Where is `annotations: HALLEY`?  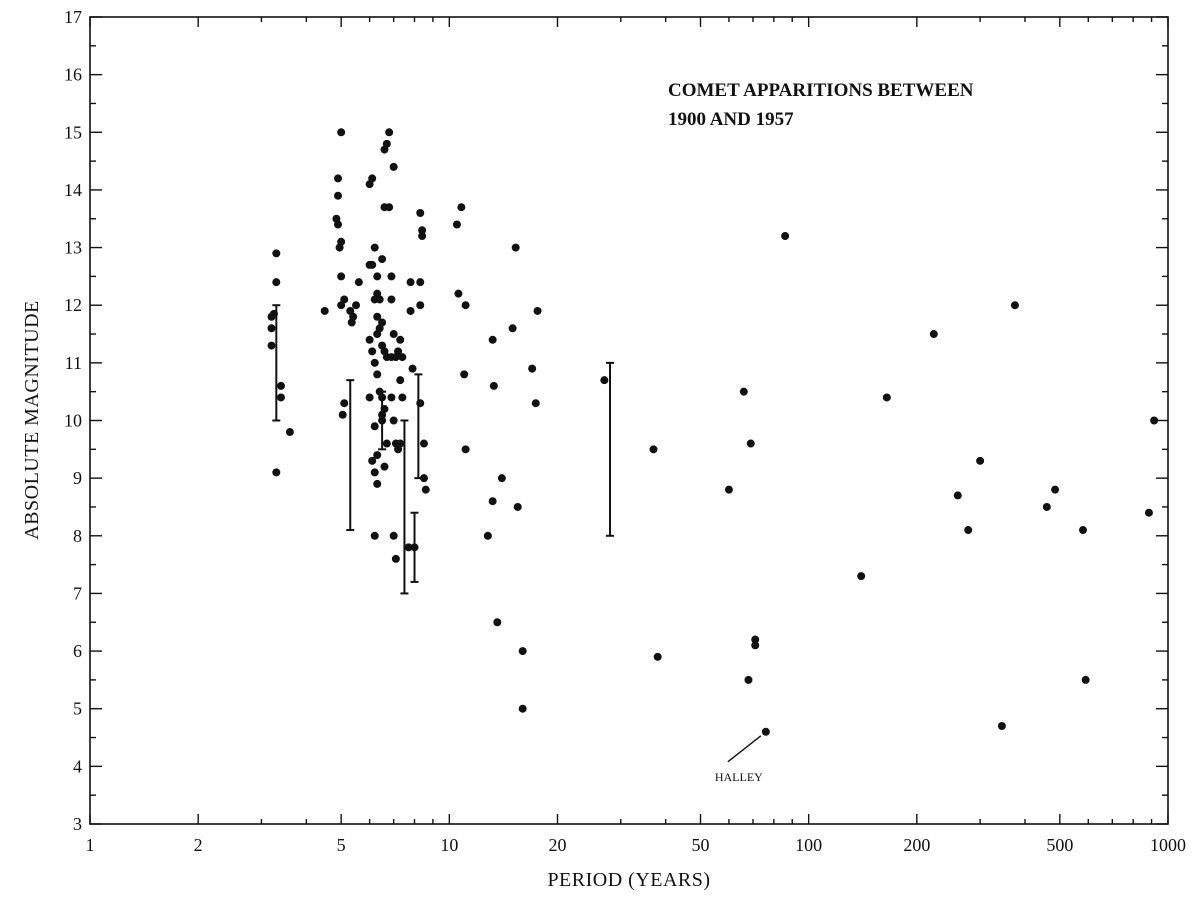
annotations: HALLEY is located at coordinates (739, 759).